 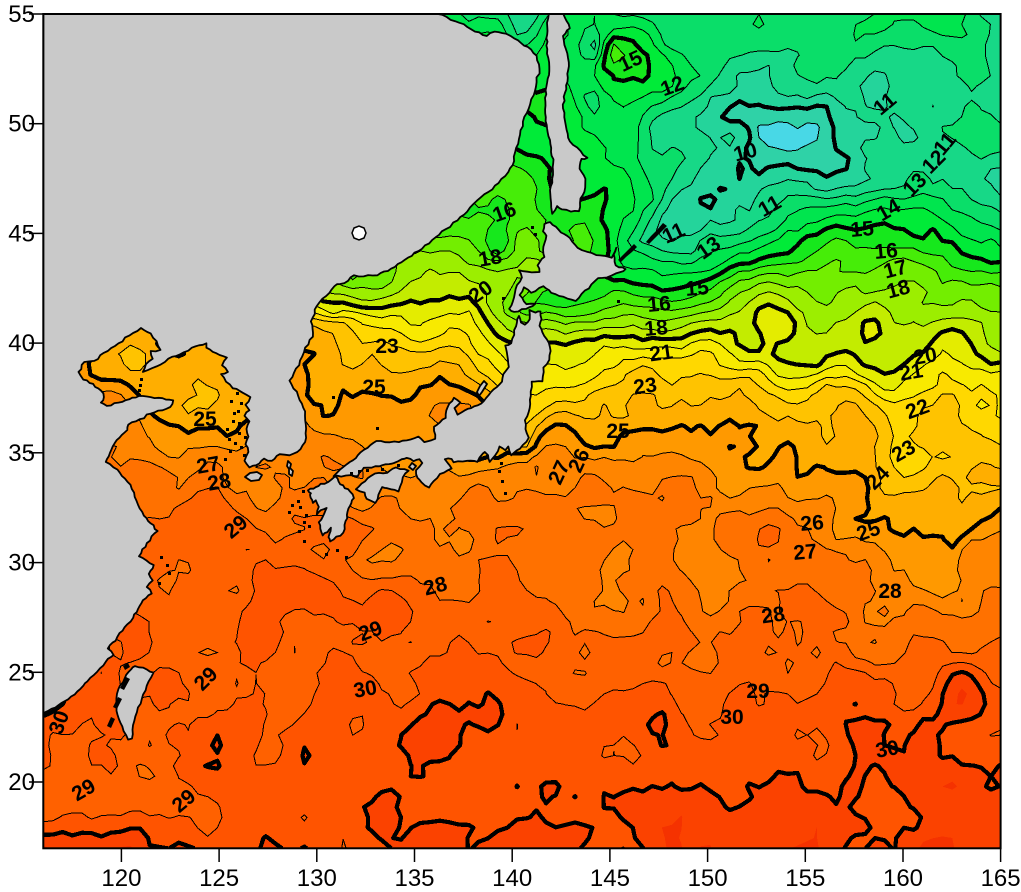 I want to click on svg-text: 130, so click(x=317, y=878).